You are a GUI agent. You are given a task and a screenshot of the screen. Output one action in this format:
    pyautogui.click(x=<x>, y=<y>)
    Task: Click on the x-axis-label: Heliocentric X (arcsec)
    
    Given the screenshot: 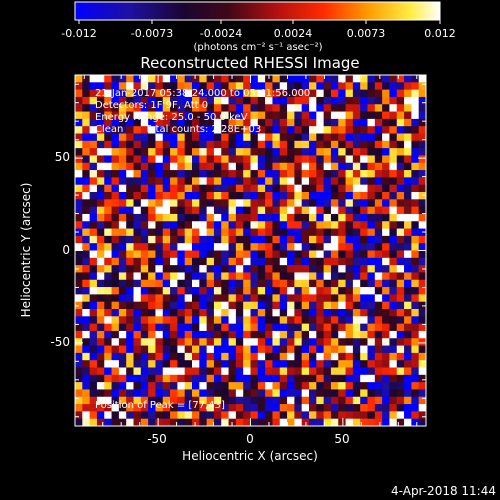 What is the action you would take?
    pyautogui.click(x=250, y=456)
    